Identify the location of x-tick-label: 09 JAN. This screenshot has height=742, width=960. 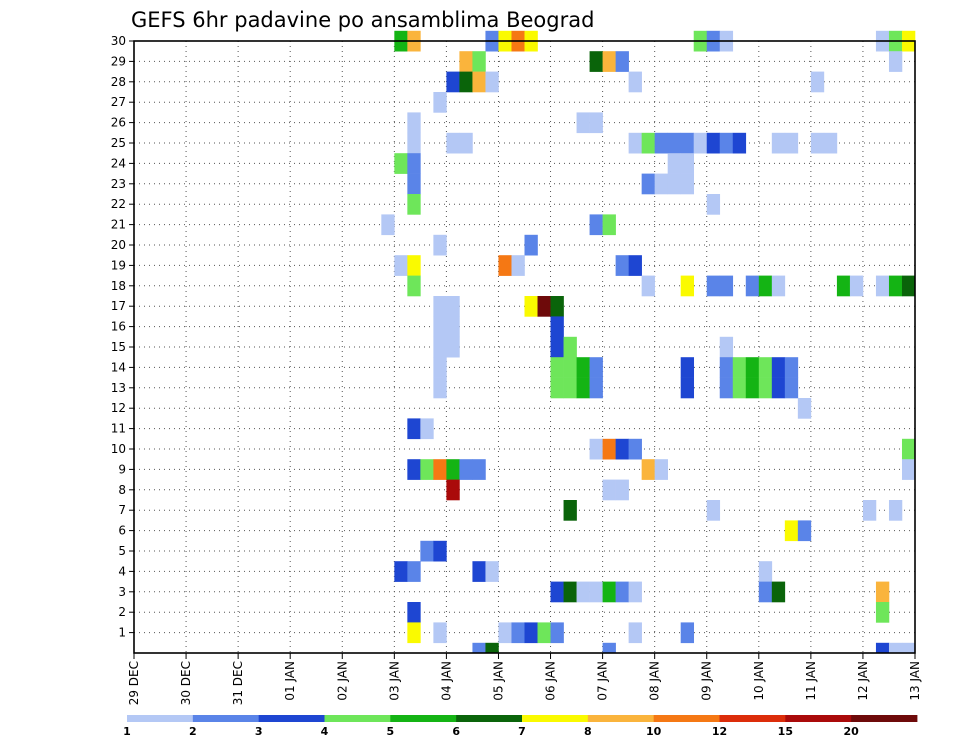
(707, 681).